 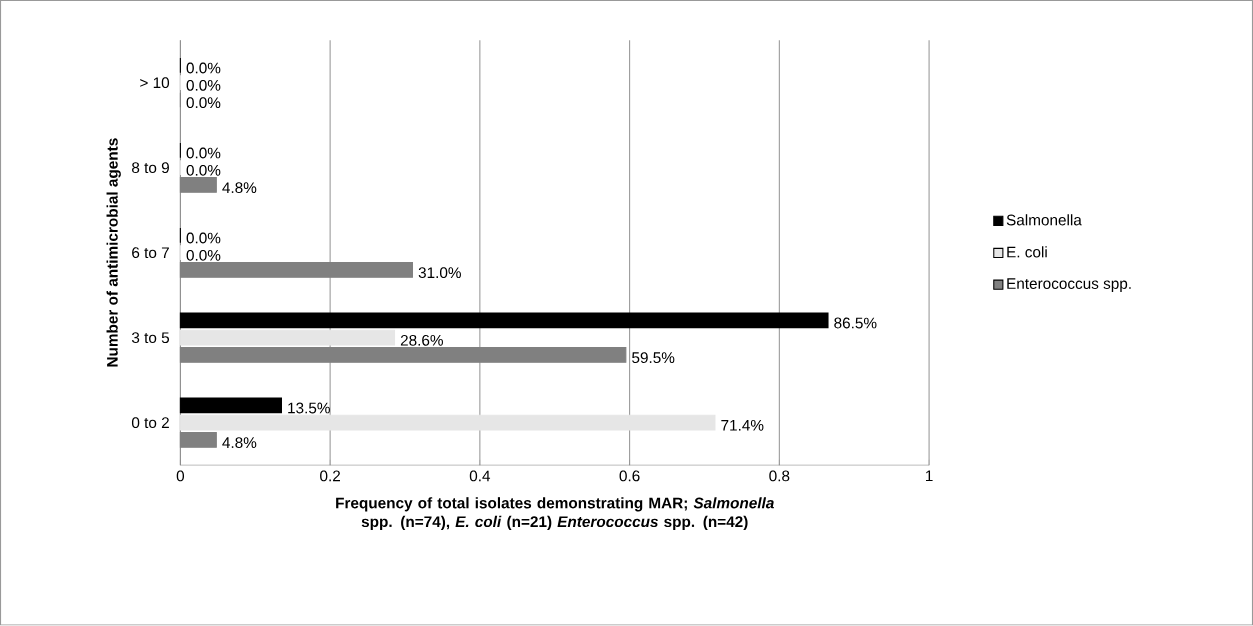 What do you see at coordinates (480, 476) in the screenshot?
I see `x-tick-label: 0.4` at bounding box center [480, 476].